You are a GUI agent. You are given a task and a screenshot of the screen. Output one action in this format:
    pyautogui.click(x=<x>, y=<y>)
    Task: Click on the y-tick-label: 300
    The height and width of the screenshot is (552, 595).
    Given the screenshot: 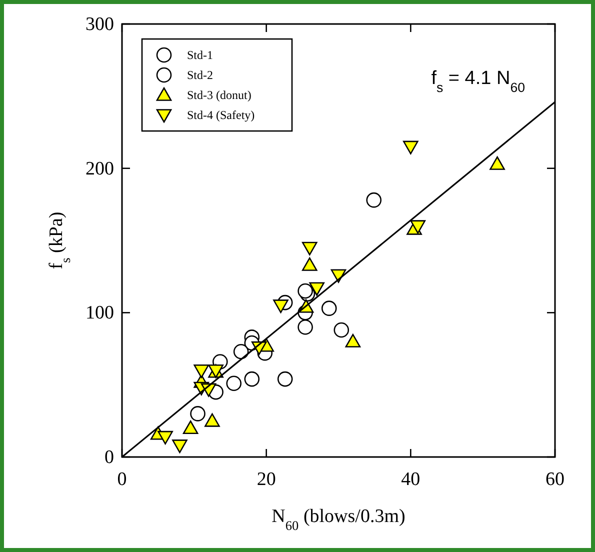 What is the action you would take?
    pyautogui.click(x=100, y=24)
    